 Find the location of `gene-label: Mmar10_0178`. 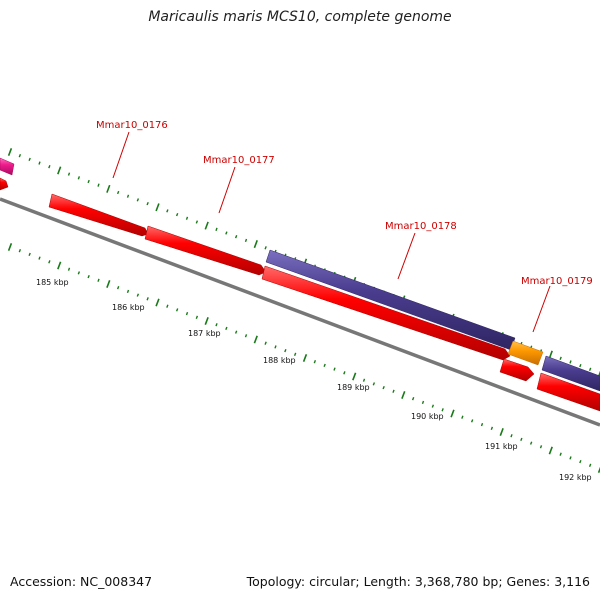

gene-label: Mmar10_0178 is located at coordinates (421, 226).